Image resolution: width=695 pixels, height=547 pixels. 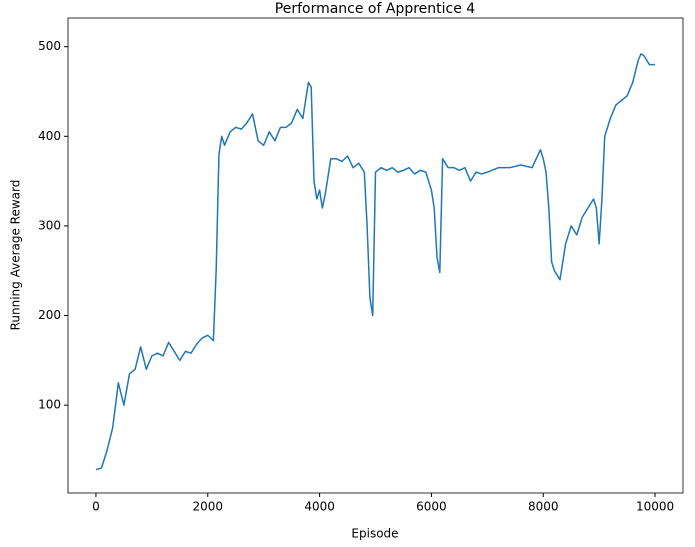 I want to click on x-tick-label: 6000, so click(x=431, y=507).